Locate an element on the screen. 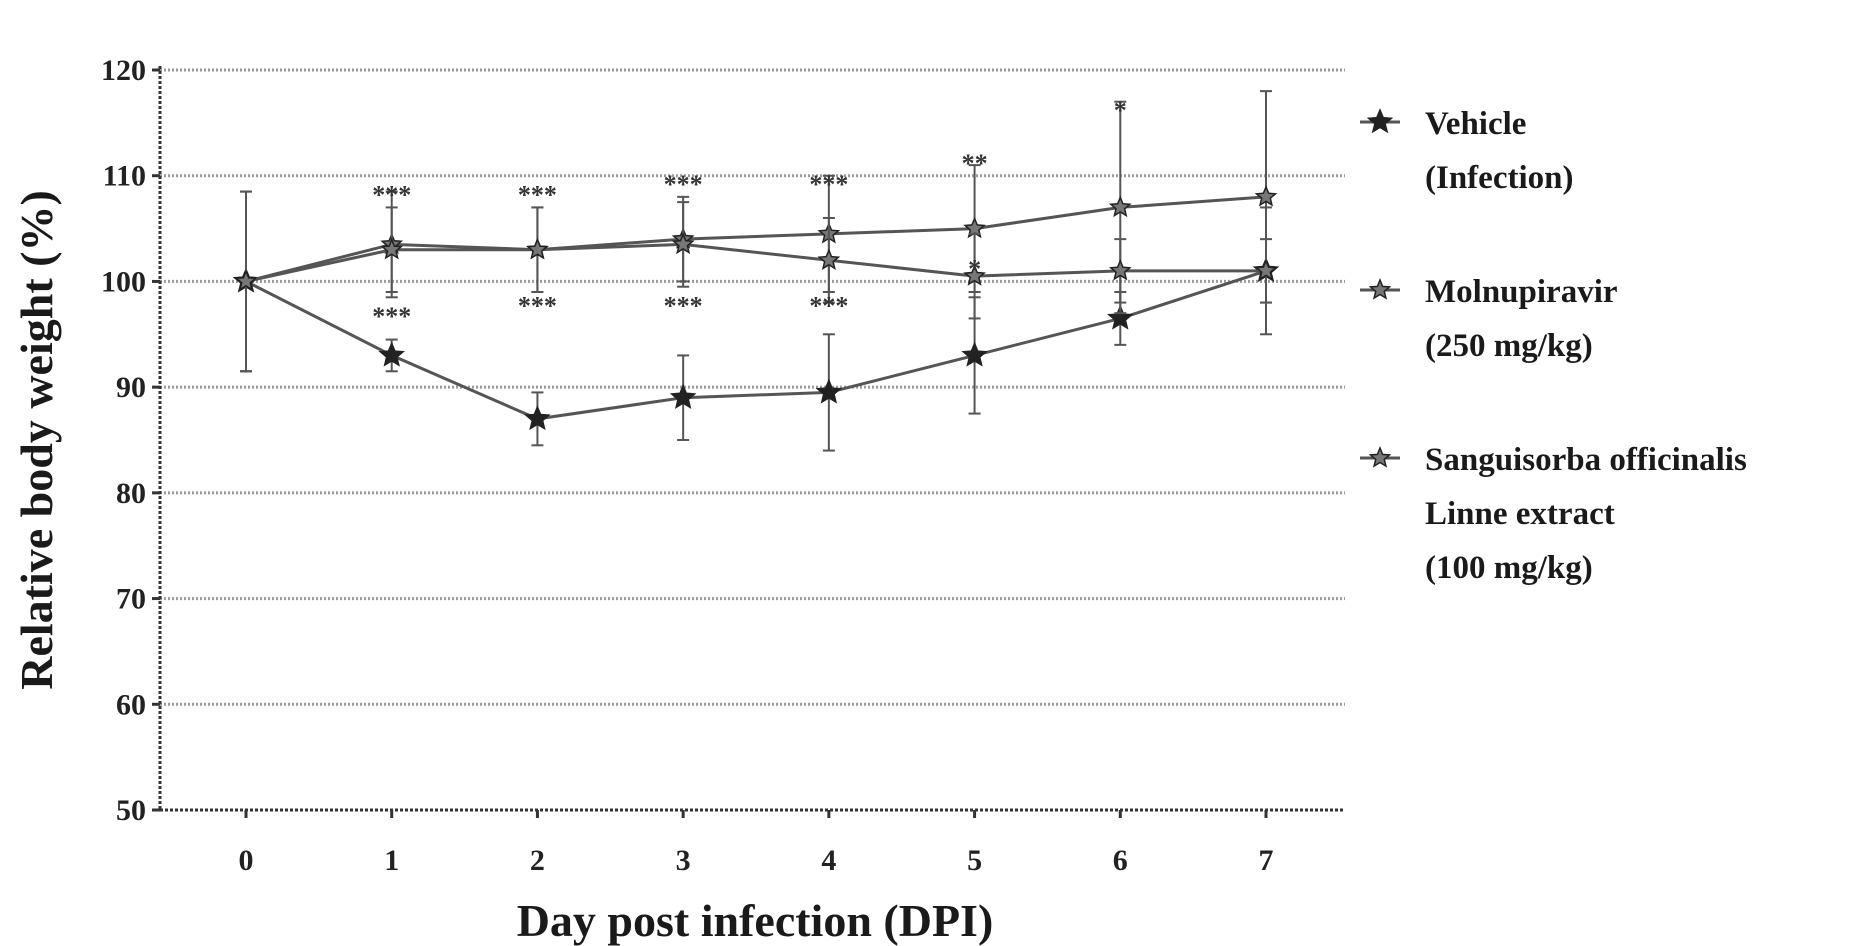 The image size is (1875, 946). x-axis-title: Day post infection (DPI) is located at coordinates (755, 920).